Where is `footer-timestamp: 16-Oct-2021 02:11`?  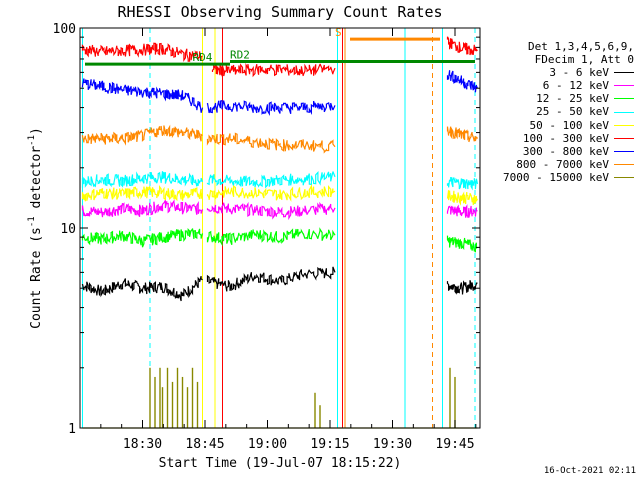 footer-timestamp: 16-Oct-2021 02:11 is located at coordinates (589, 471).